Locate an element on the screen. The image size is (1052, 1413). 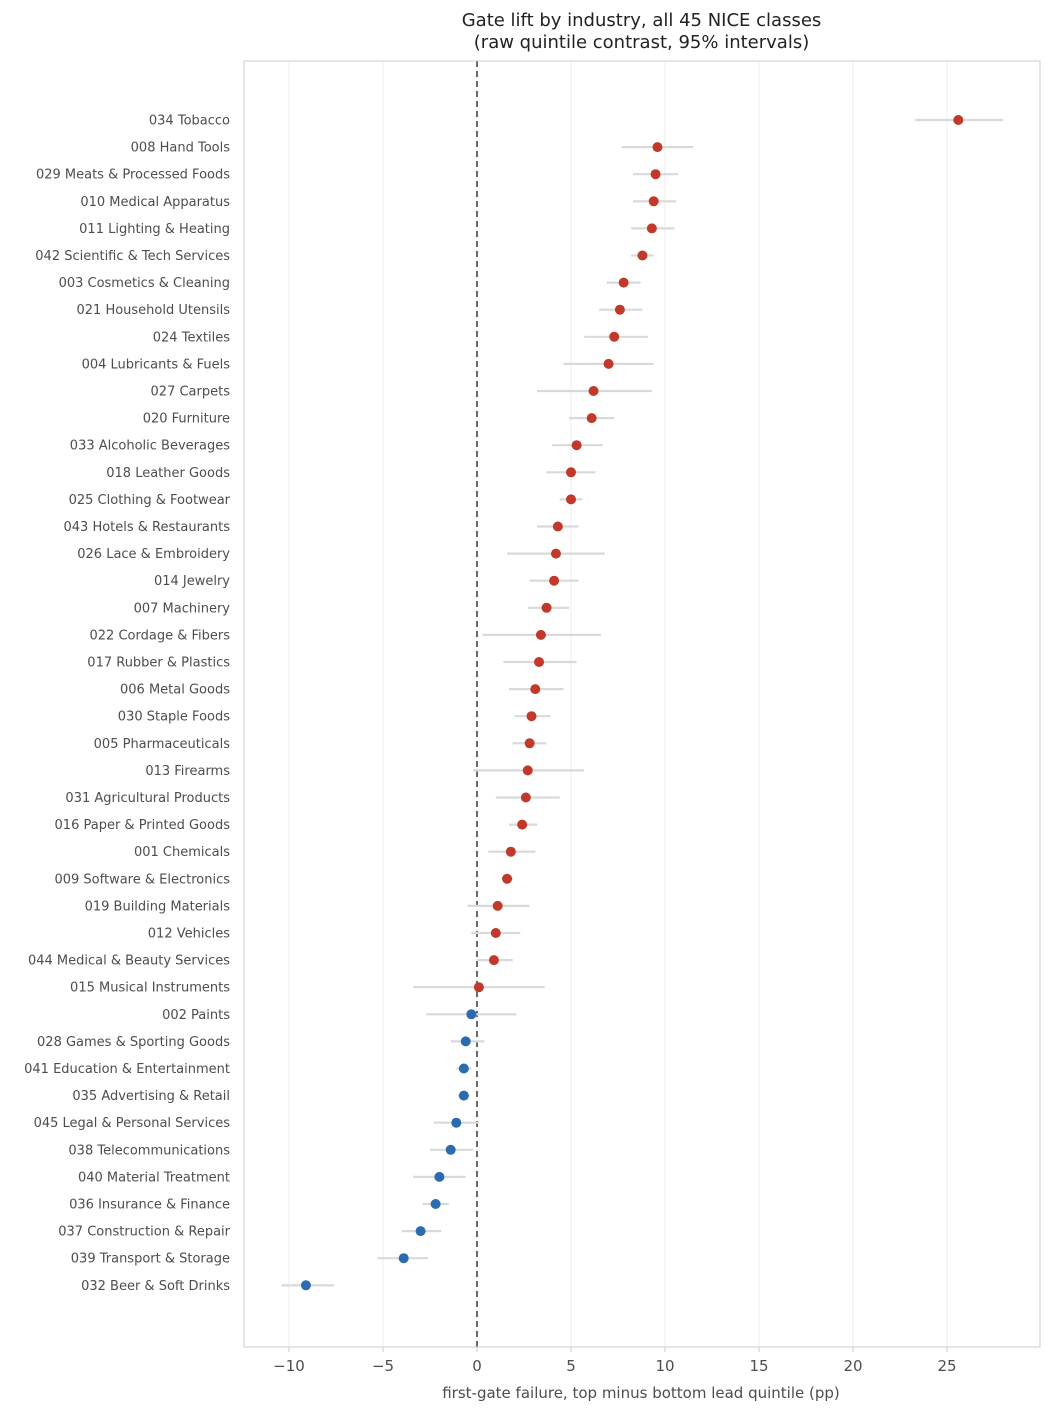
industry-label: 005 Pharmaceuticals is located at coordinates (162, 744).